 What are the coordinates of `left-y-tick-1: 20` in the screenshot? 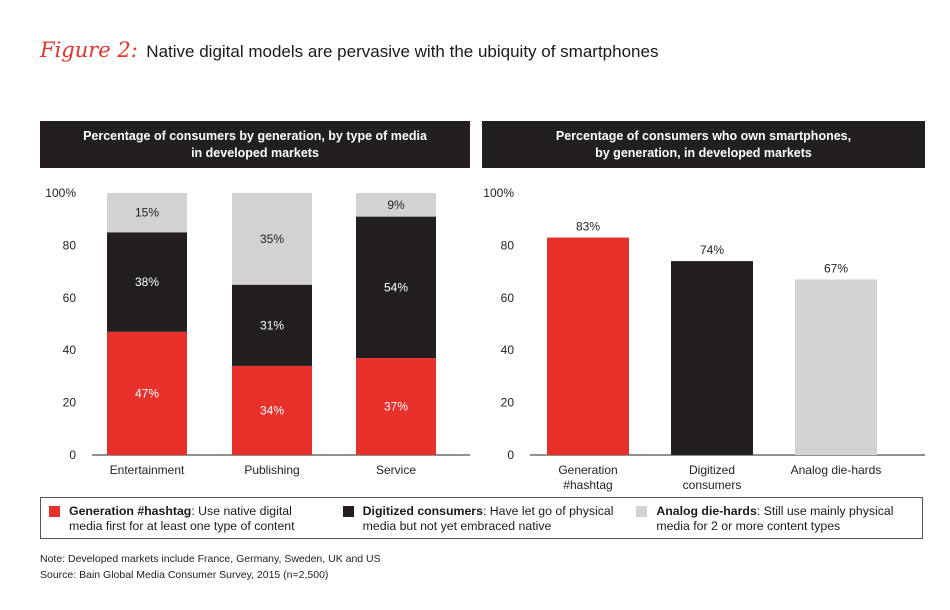 It's located at (70, 403).